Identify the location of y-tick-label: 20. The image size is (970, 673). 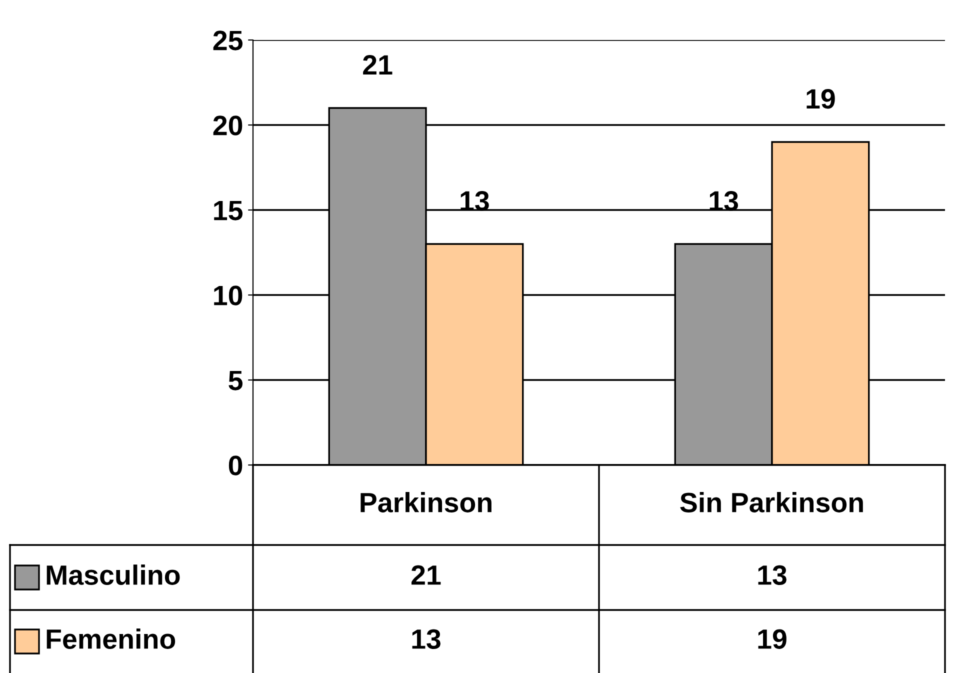
(227, 126).